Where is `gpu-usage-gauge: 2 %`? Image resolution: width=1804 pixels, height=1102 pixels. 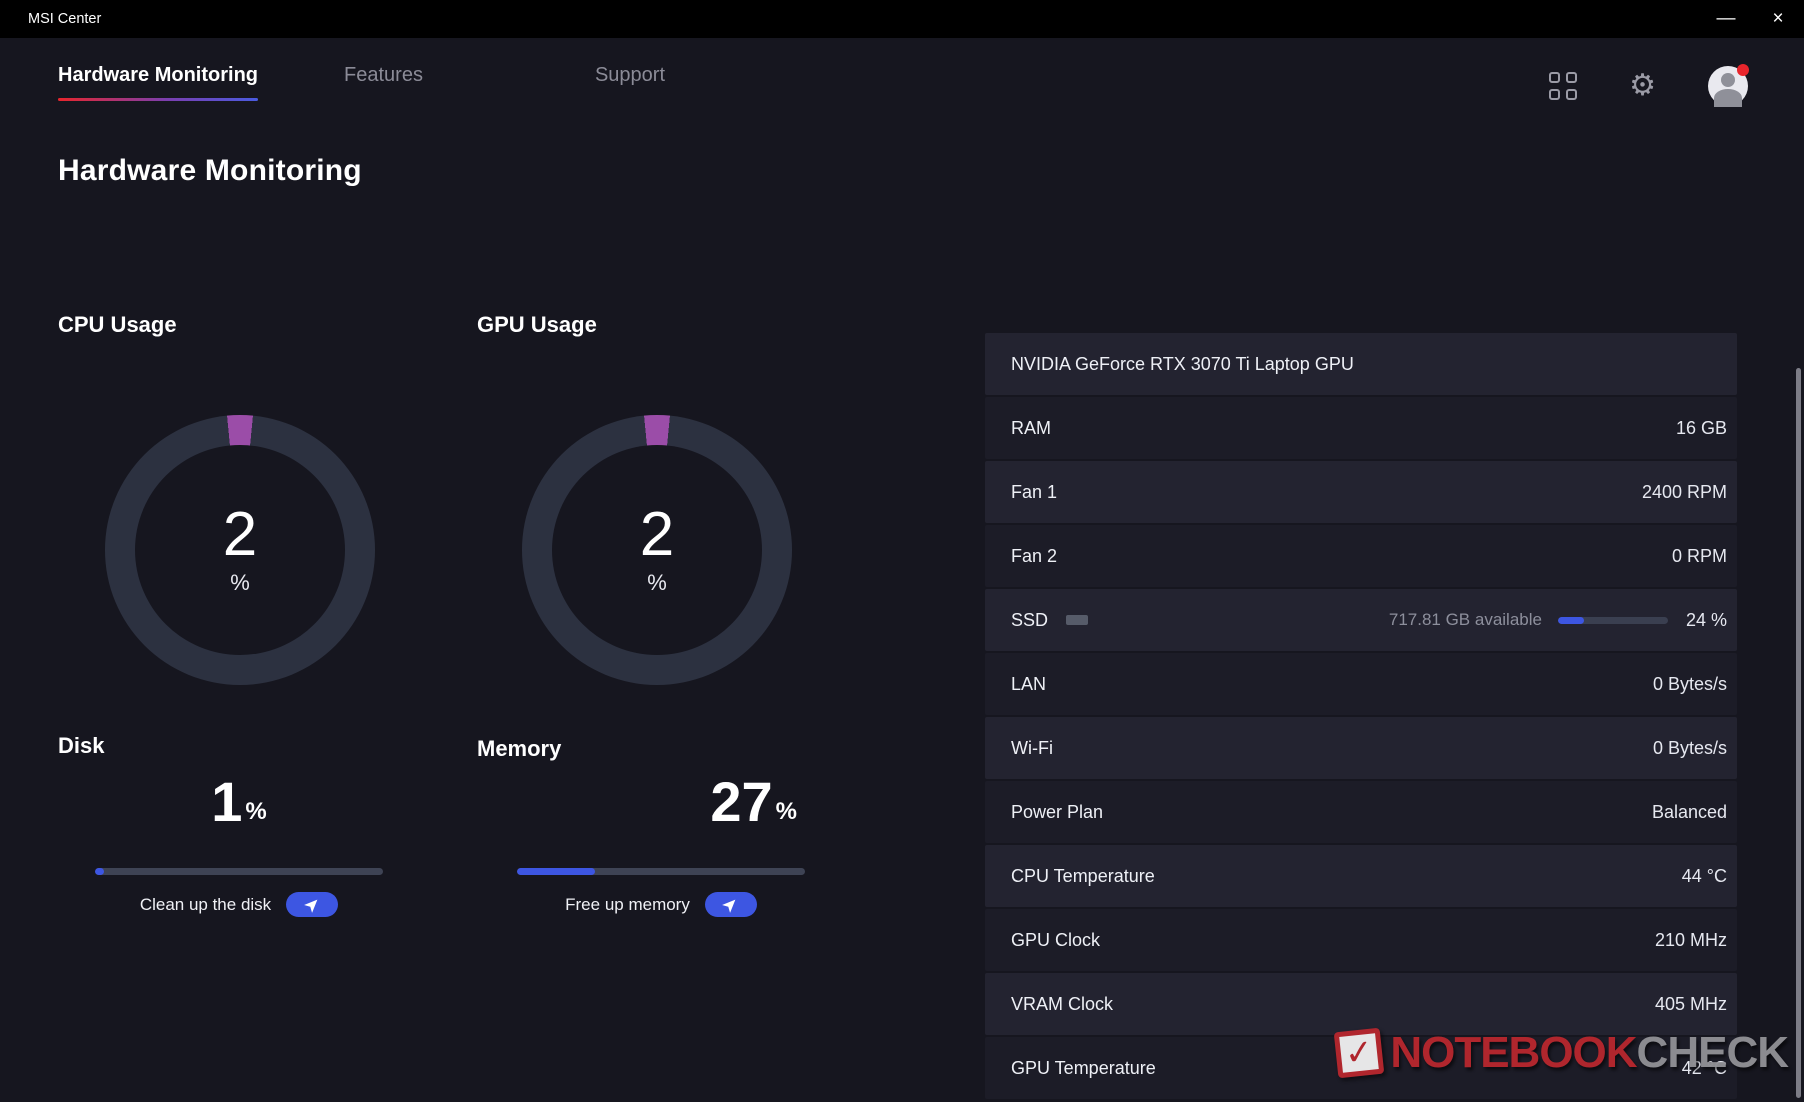 gpu-usage-gauge: 2 % is located at coordinates (657, 550).